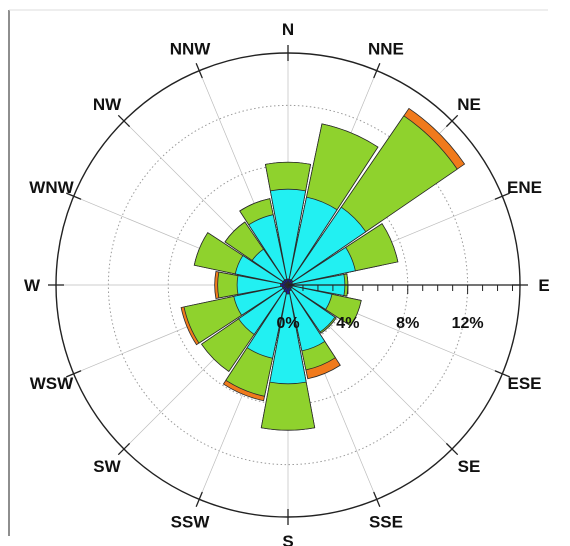 This screenshot has height=546, width=570. Describe the element at coordinates (51, 187) in the screenshot. I see `direction-label-wnw: WNW` at that location.